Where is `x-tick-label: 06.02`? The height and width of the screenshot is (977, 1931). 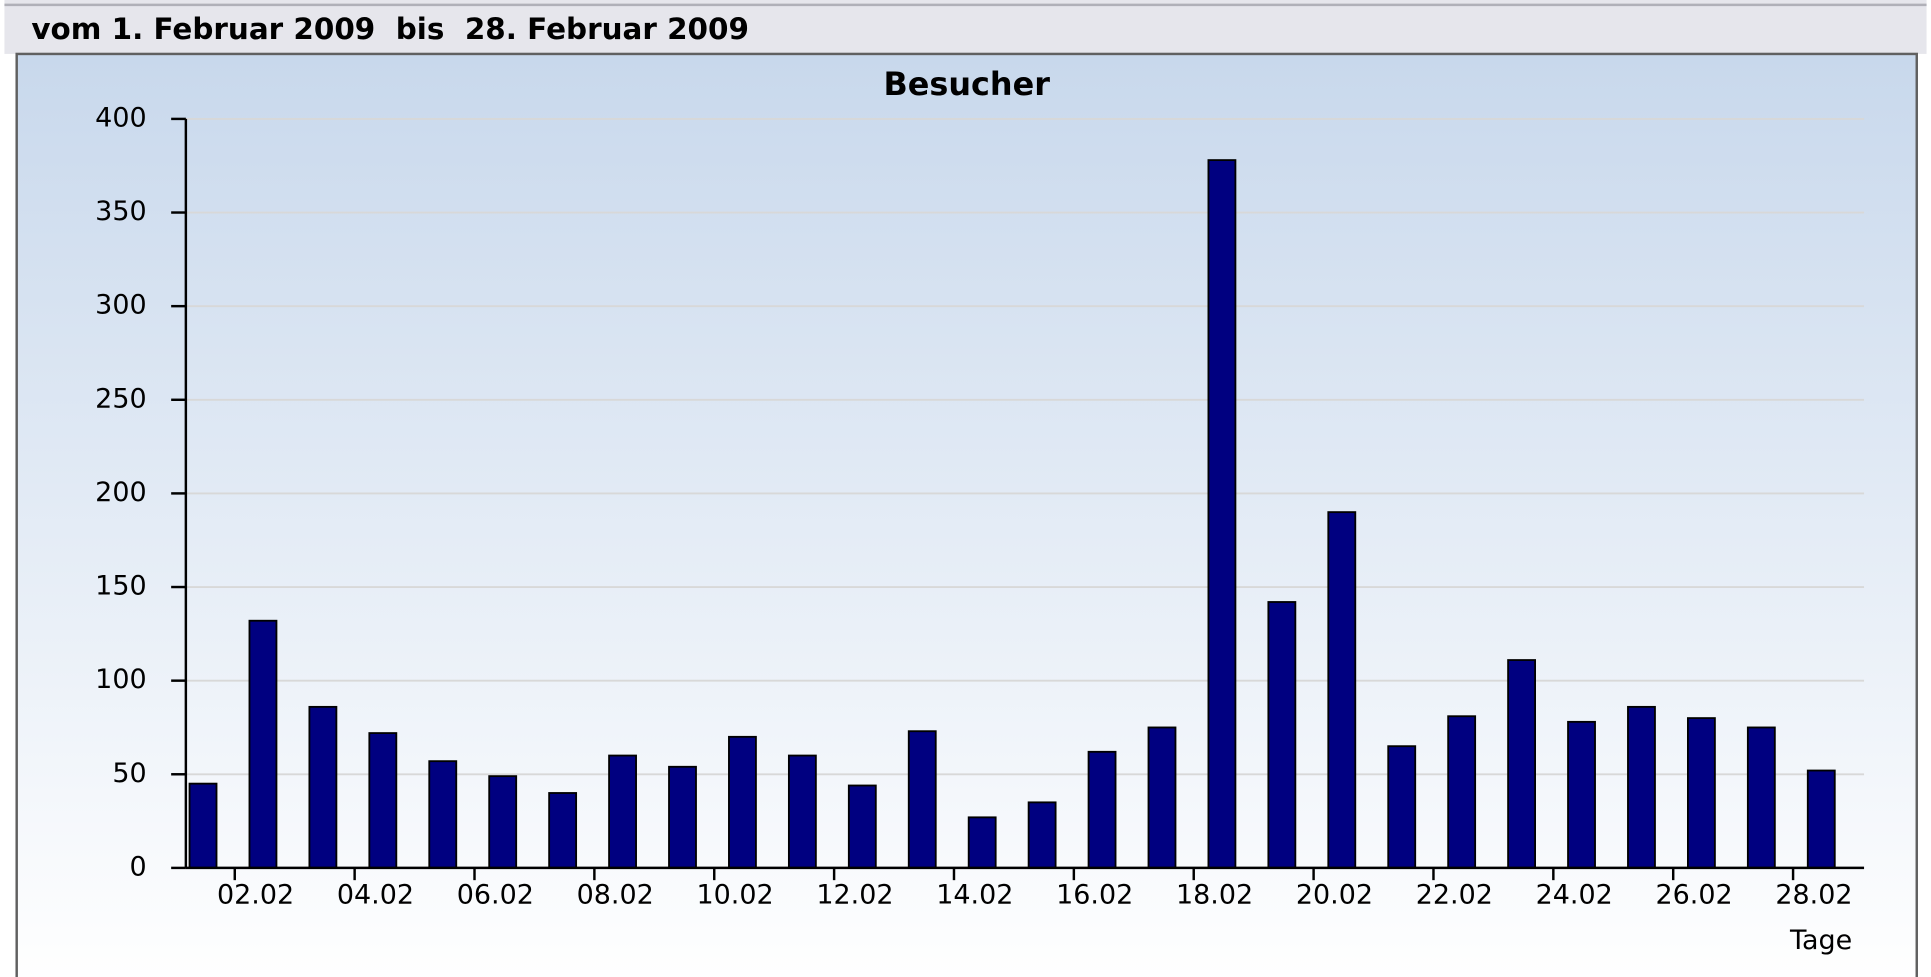
x-tick-label: 06.02 is located at coordinates (495, 895).